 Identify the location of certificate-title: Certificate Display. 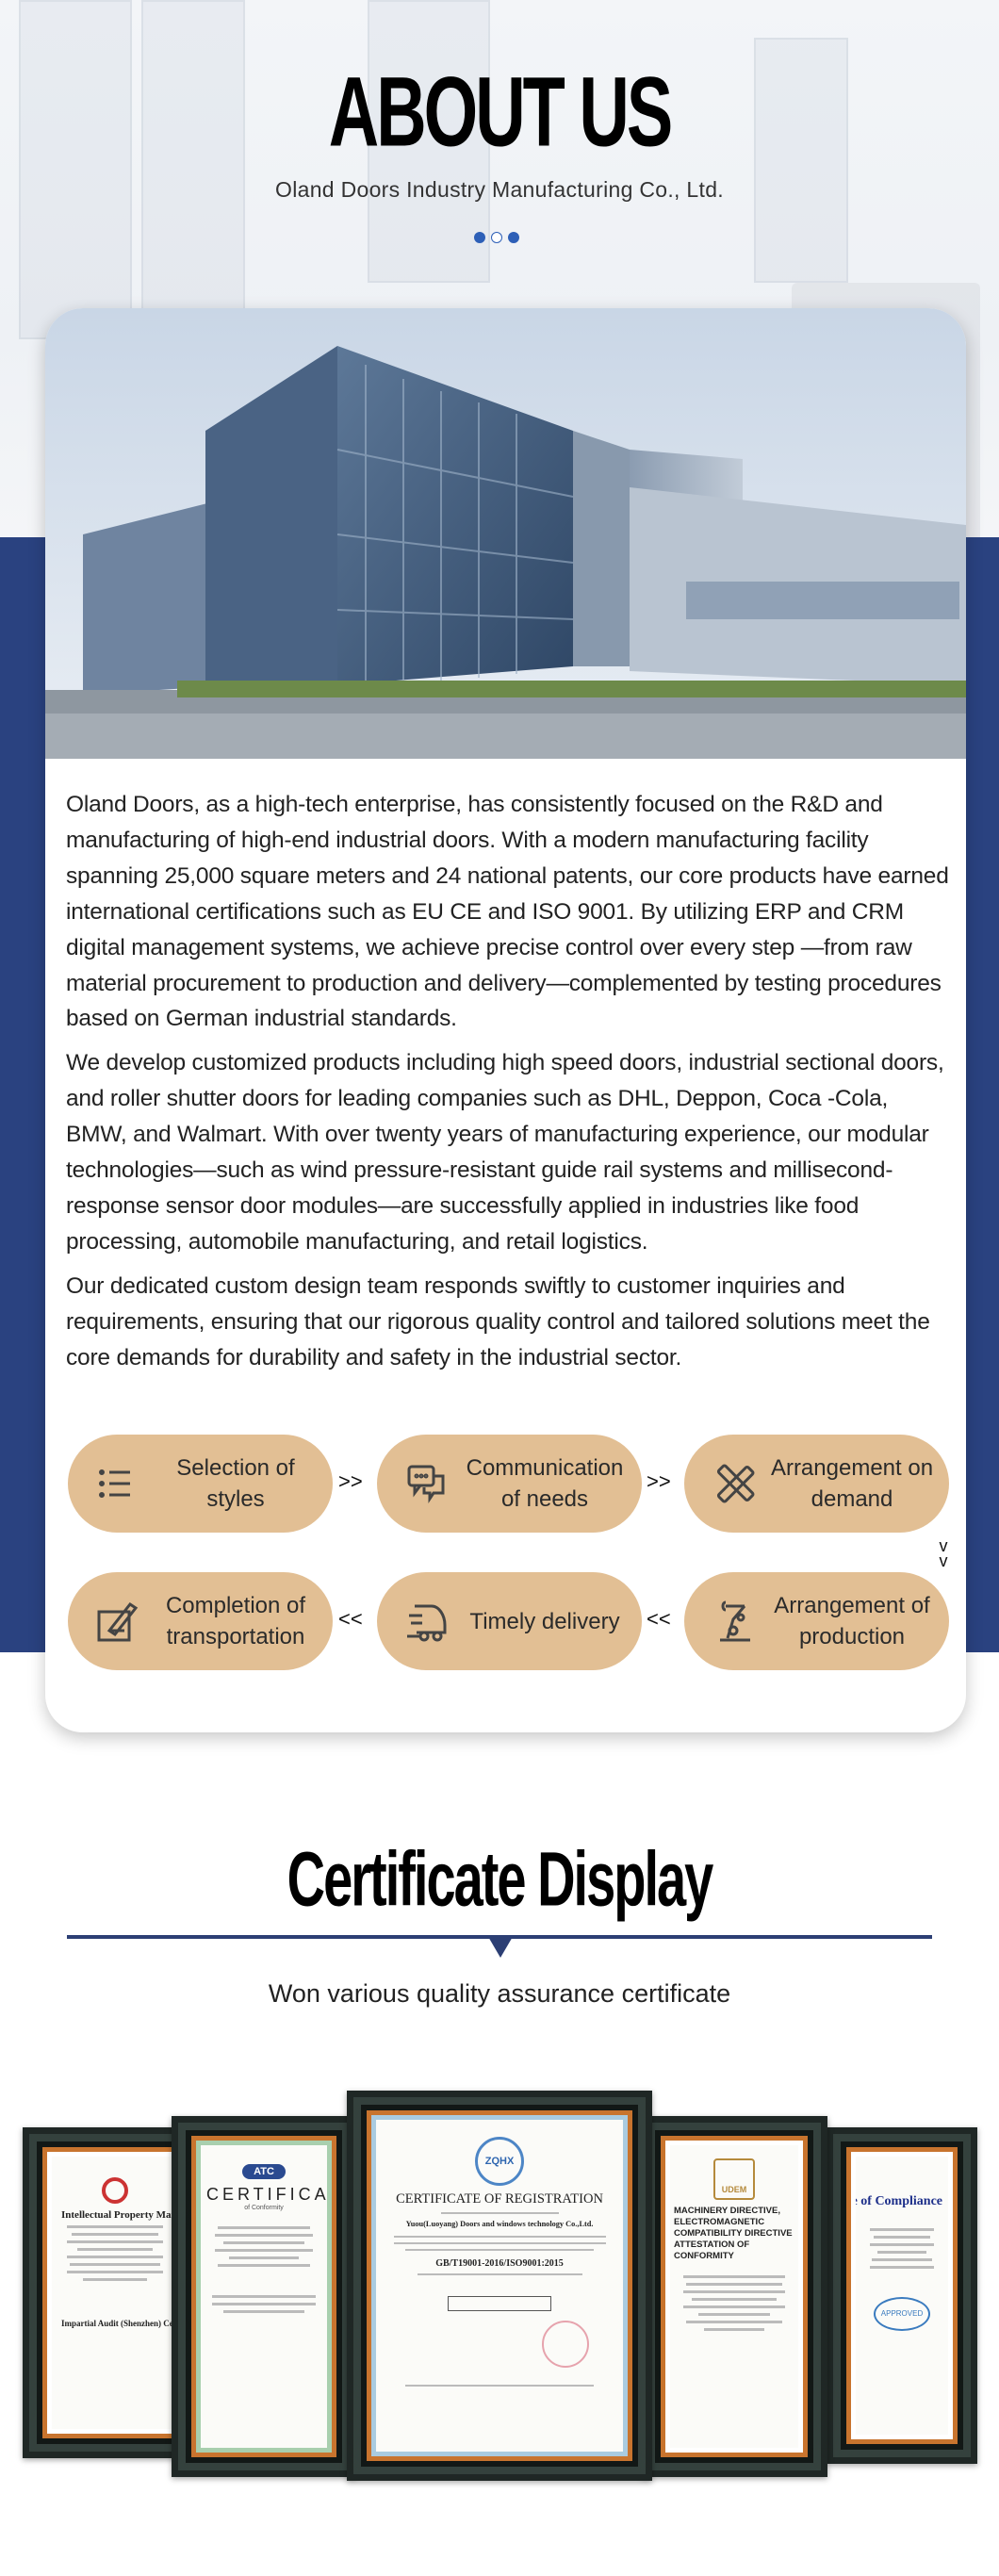
(500, 1878).